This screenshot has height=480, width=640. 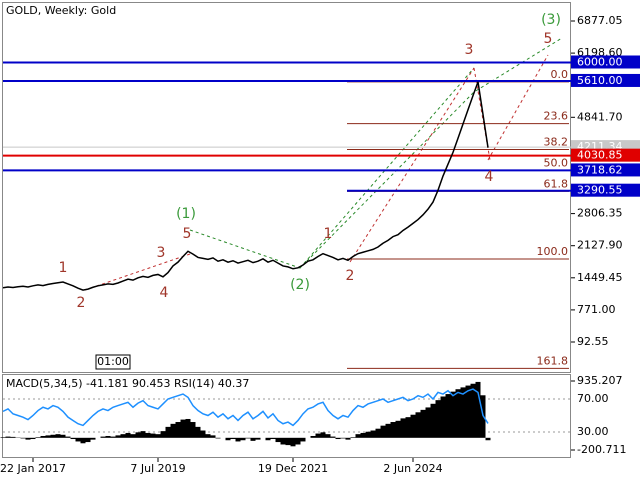 I want to click on wave-label: 3, so click(x=161, y=253).